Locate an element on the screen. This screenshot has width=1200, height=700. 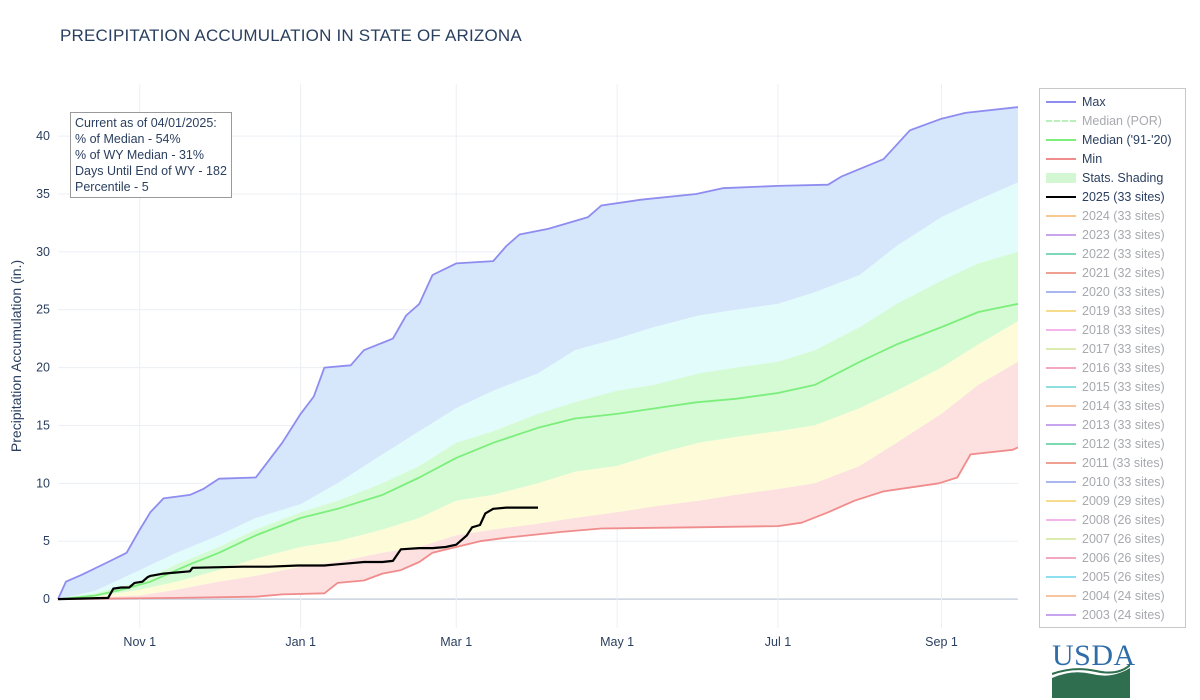
legend-label: 2008 (26 sites) is located at coordinates (1123, 519).